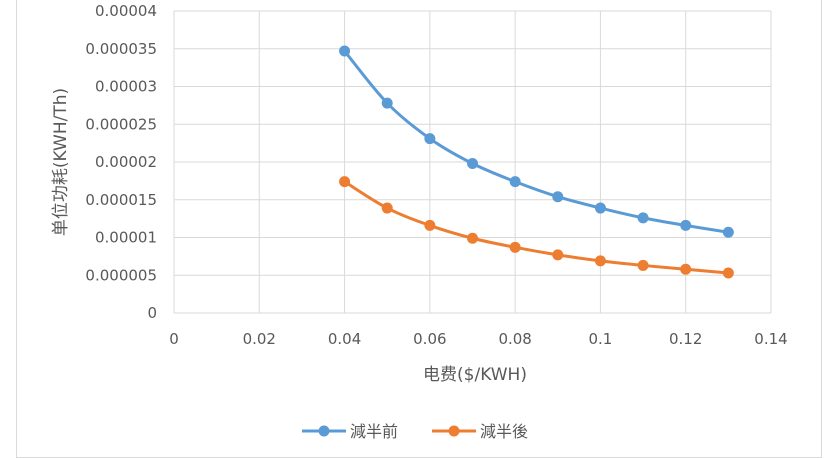  Describe the element at coordinates (514, 339) in the screenshot. I see `x-tick-label: 0.08` at that location.